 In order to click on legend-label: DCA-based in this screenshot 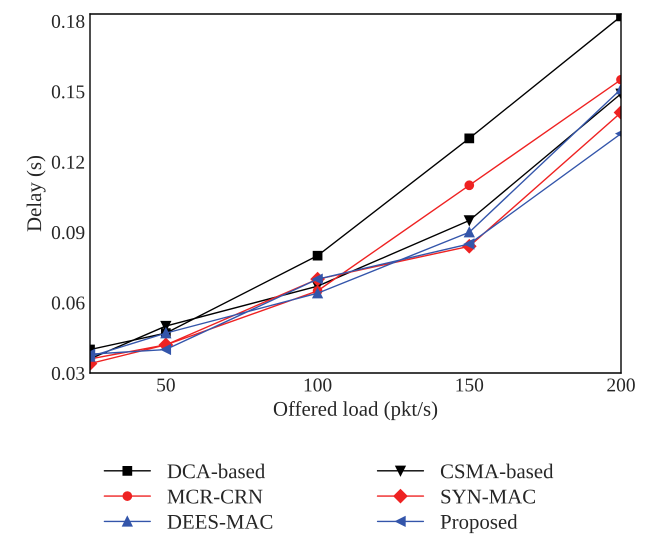, I will do `click(217, 471)`.